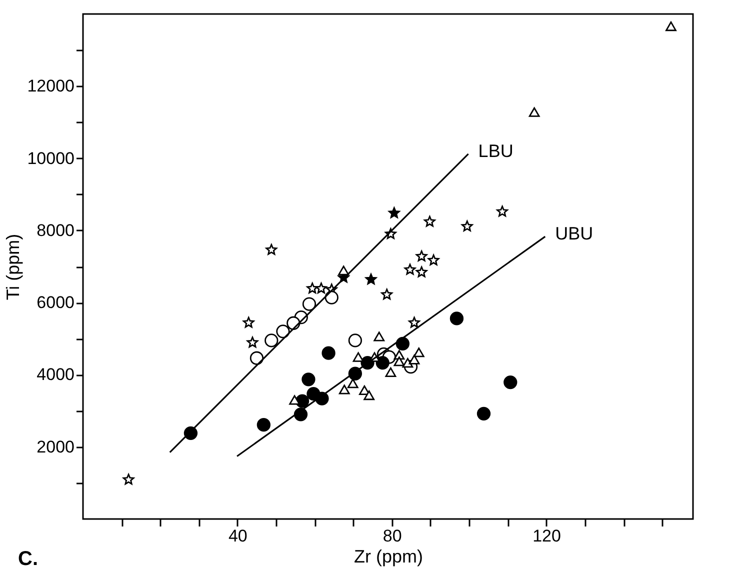 The image size is (743, 585). Describe the element at coordinates (55, 230) in the screenshot. I see `y-tick-label: 8000` at that location.